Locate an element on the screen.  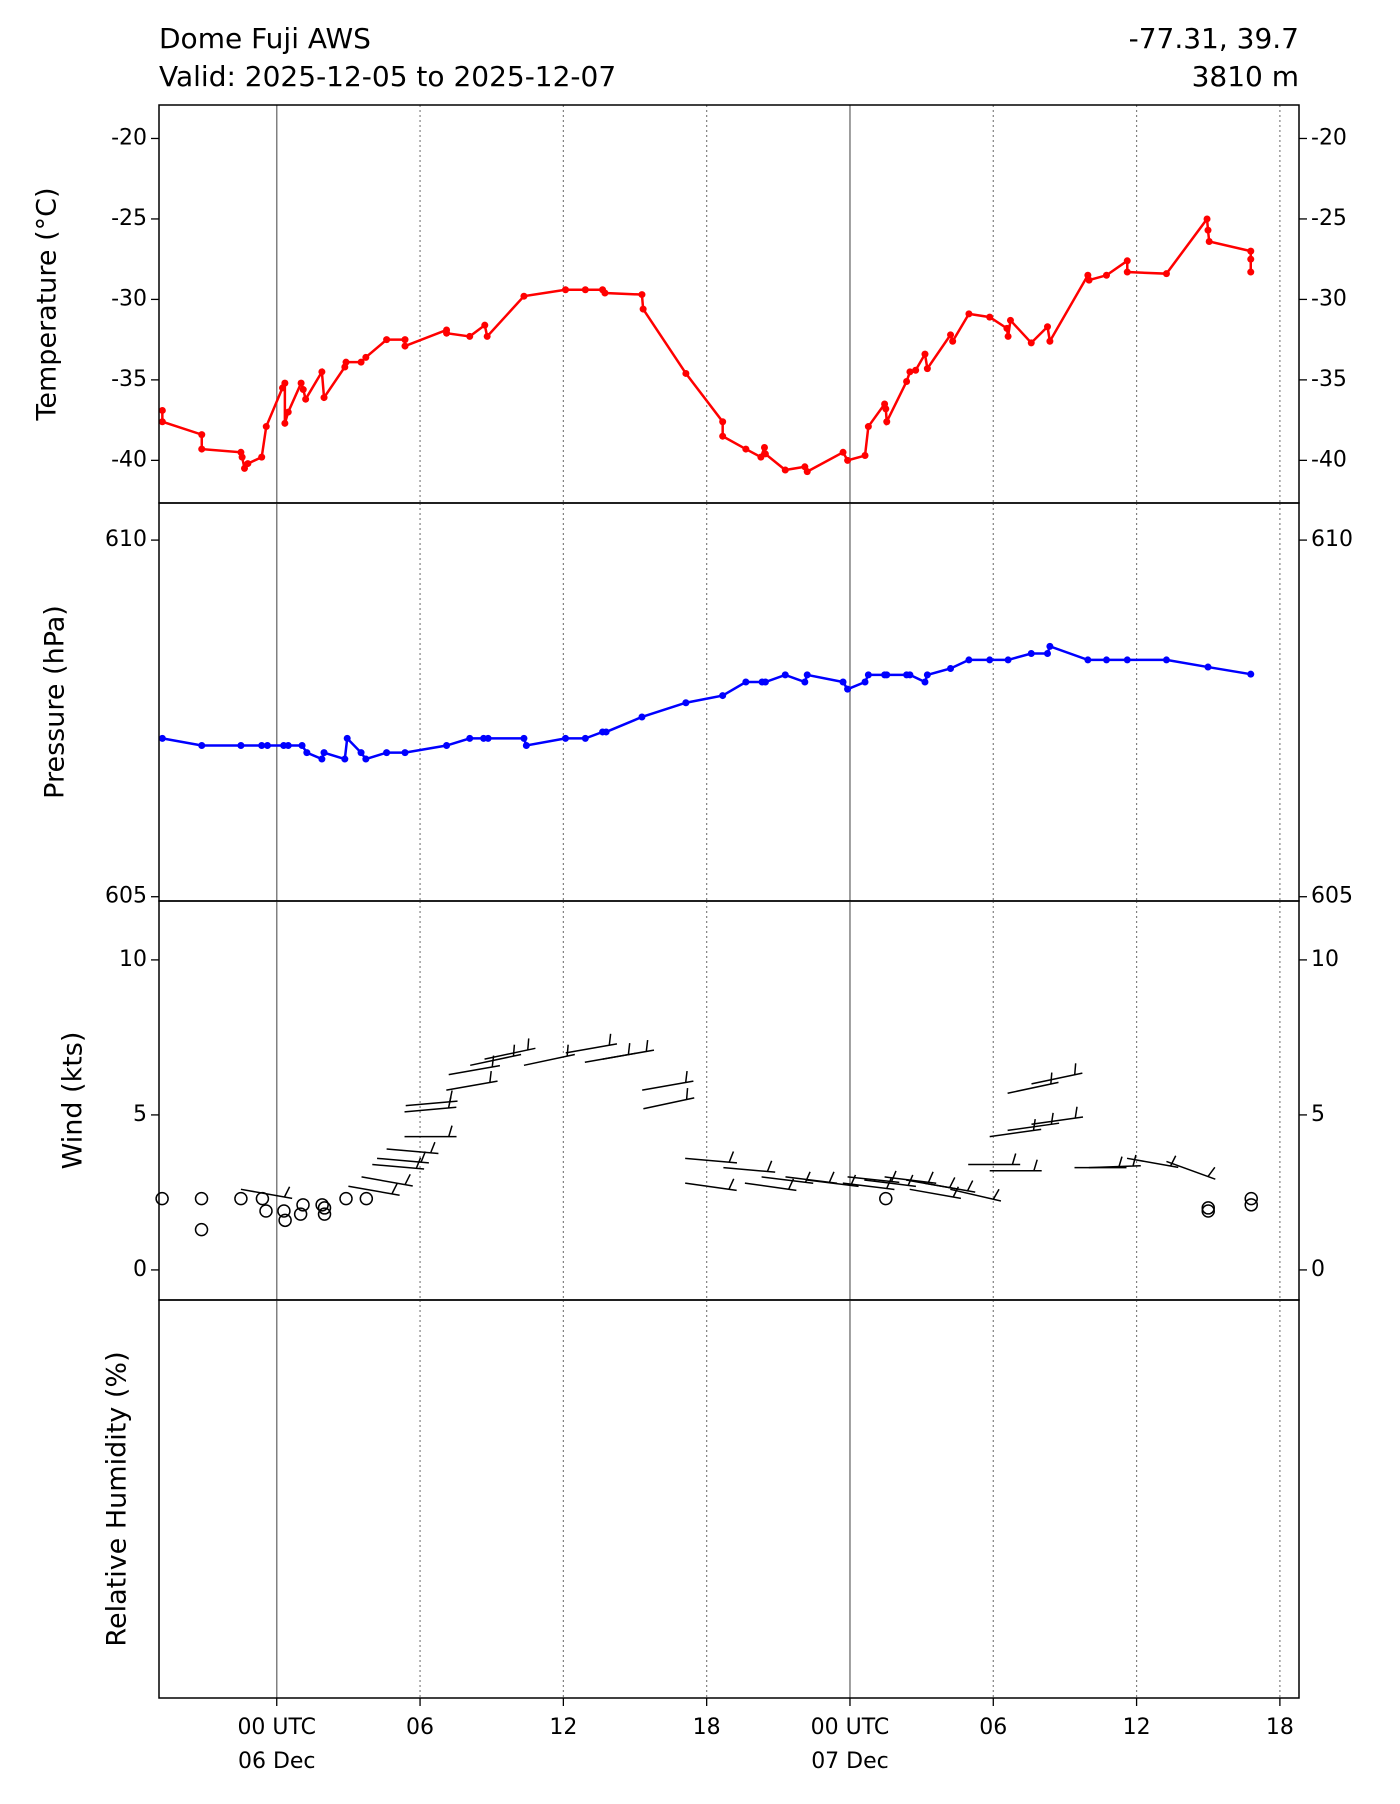
data-line is located at coordinates (706, 344).